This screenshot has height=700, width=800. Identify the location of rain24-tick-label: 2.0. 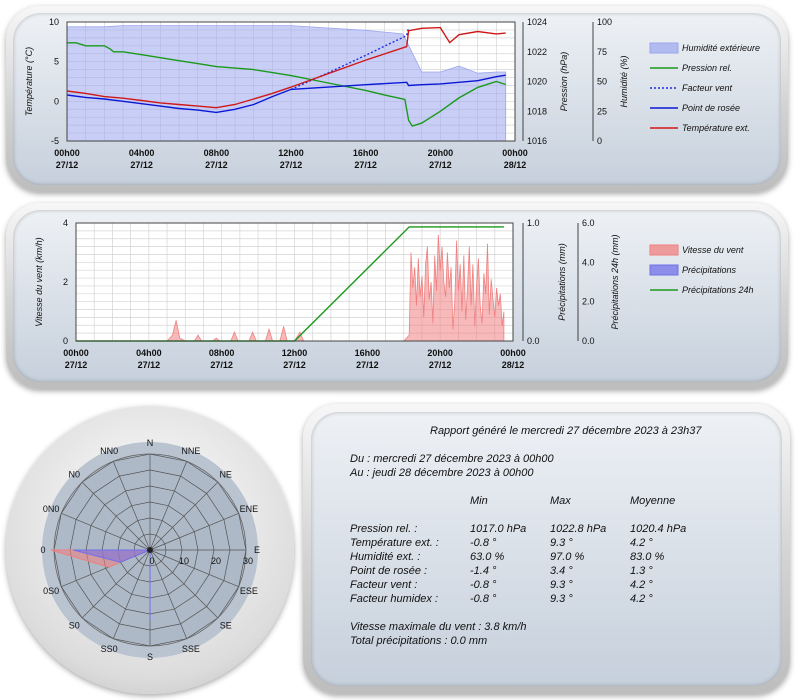
(588, 302).